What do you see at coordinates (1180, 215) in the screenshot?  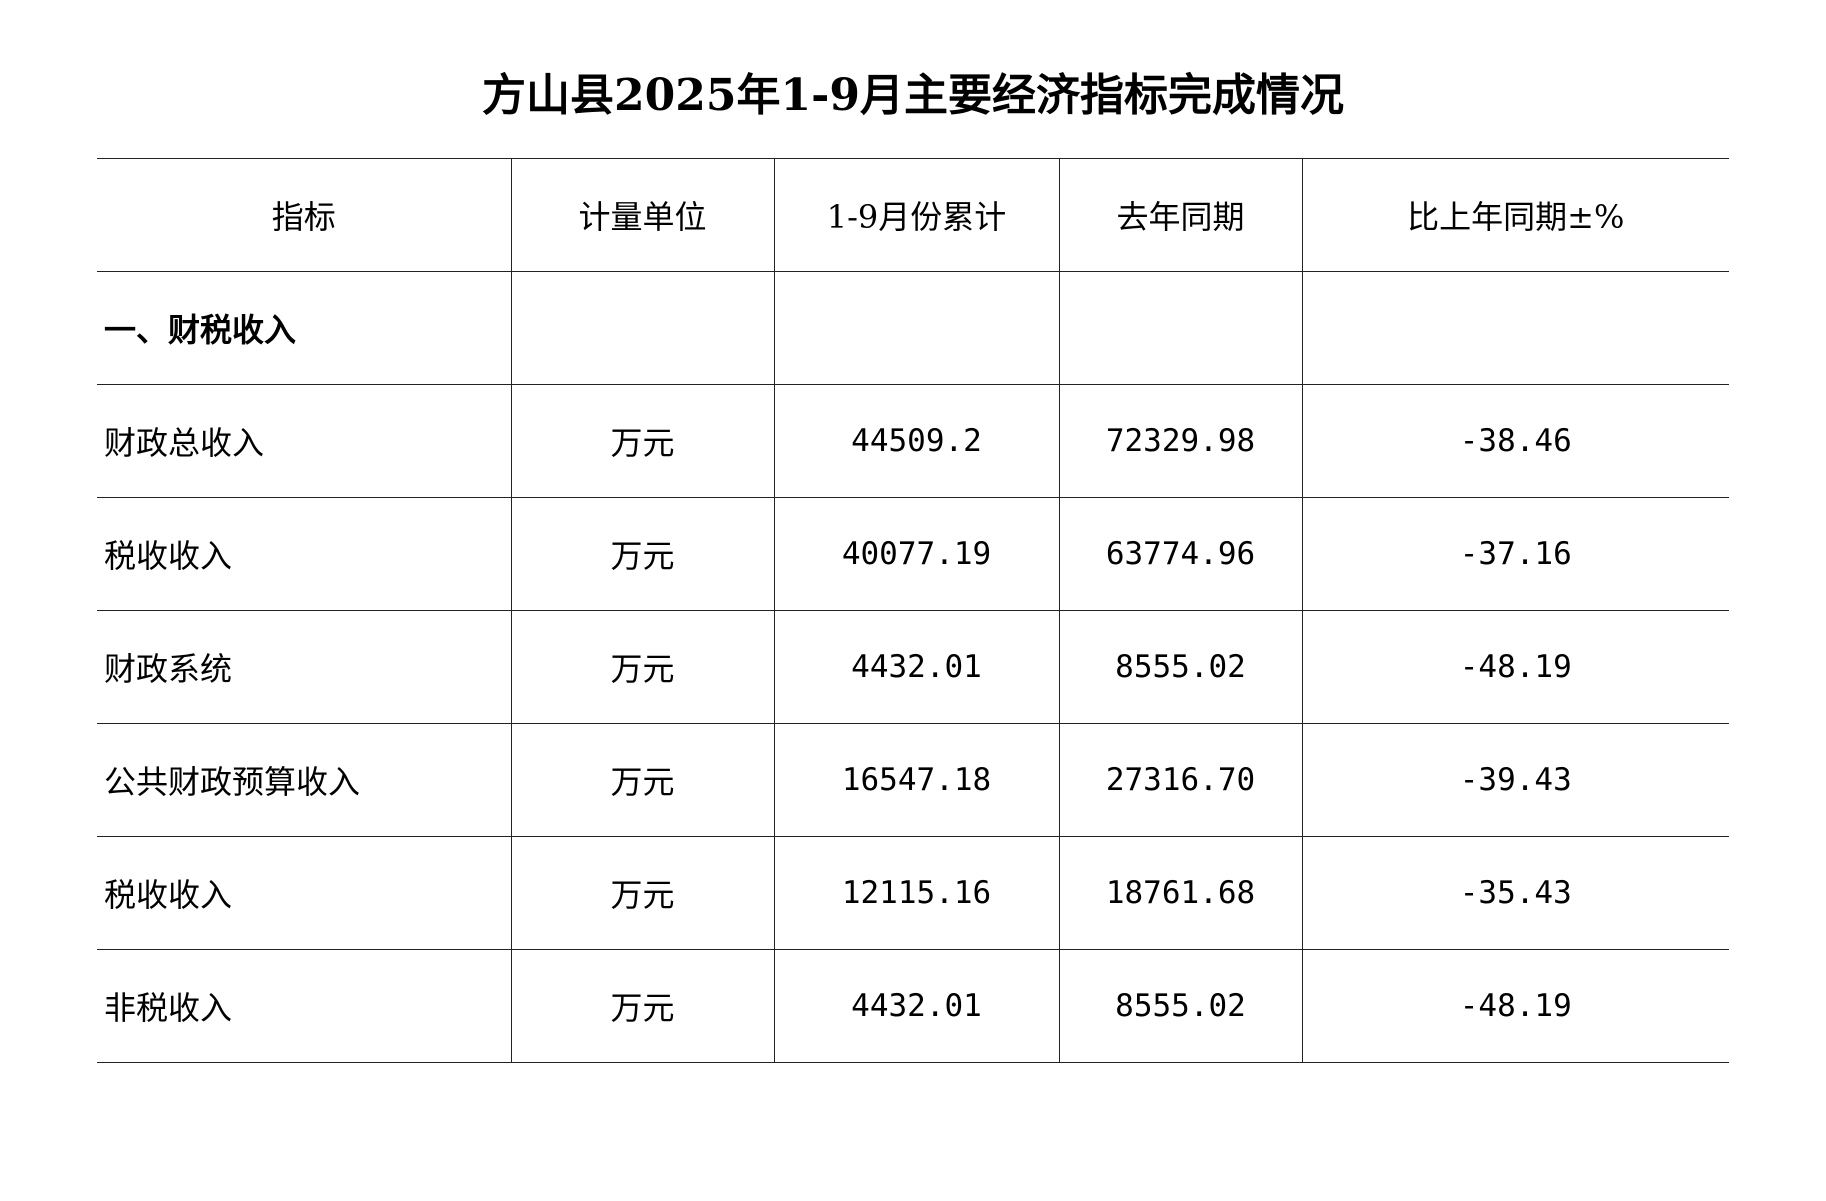 I see `header-last-year: 去年同期` at bounding box center [1180, 215].